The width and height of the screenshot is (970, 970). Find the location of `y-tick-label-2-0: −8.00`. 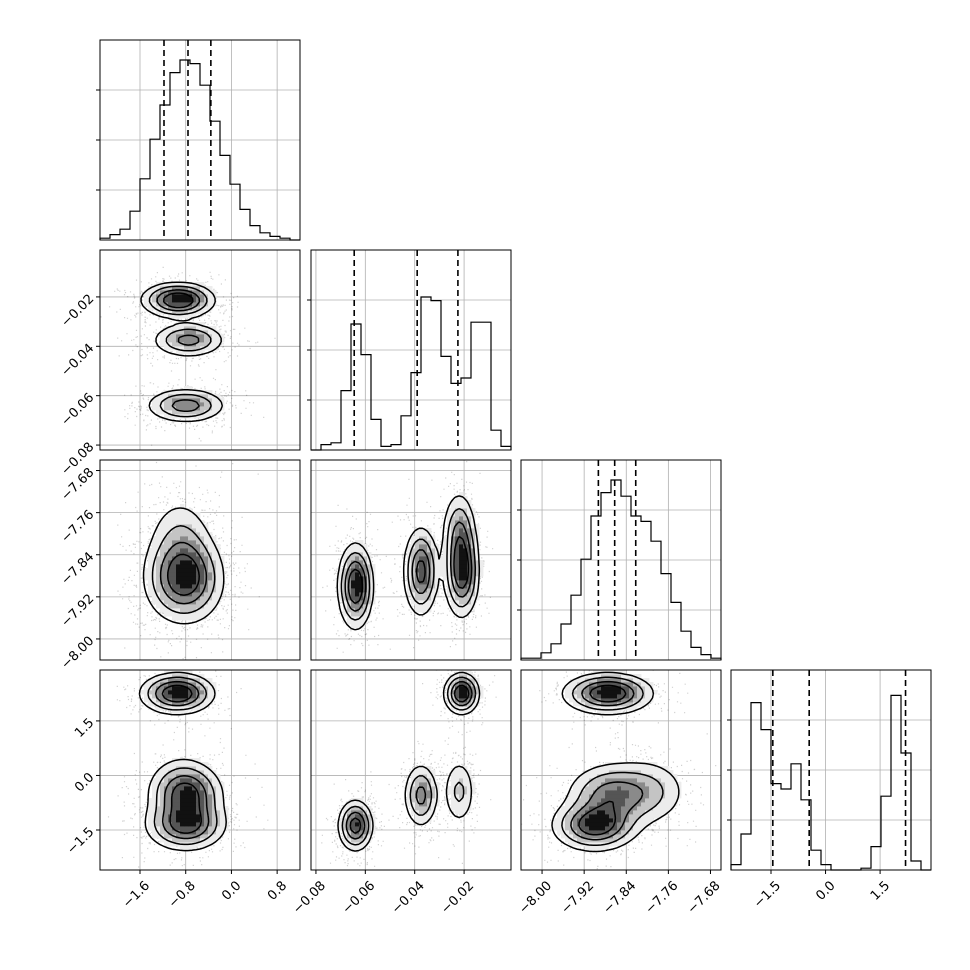

y-tick-label-2-0: −8.00 is located at coordinates (78, 653).